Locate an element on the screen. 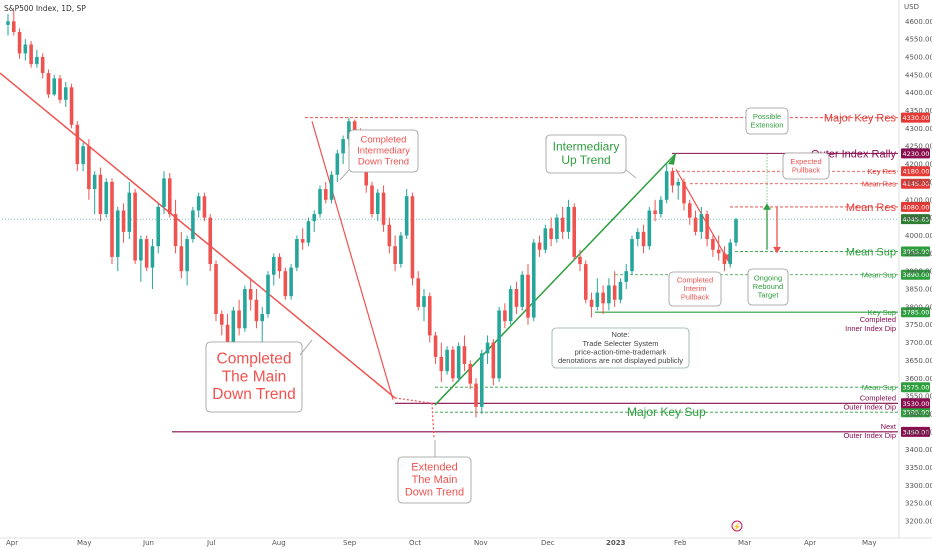 The image size is (932, 550). y-tick-label: 3650.00 is located at coordinates (918, 361).